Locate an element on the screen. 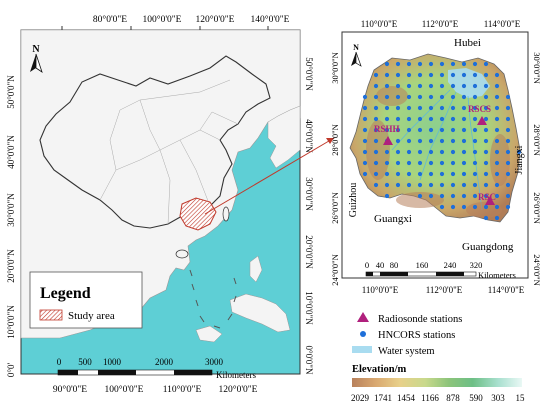  station-rscs-label: RSCS is located at coordinates (479, 109).